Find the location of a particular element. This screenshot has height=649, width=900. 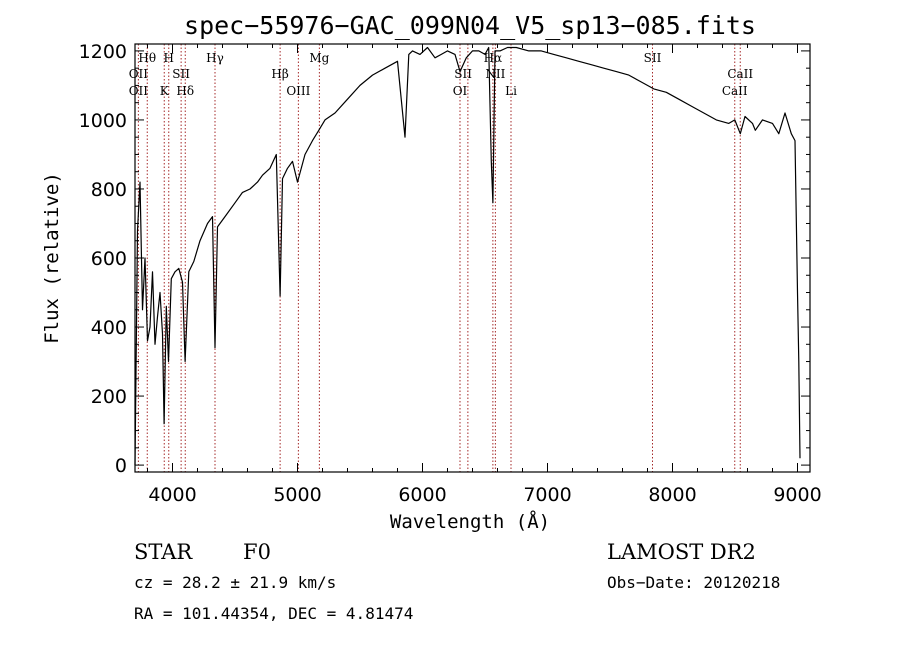

line-label-lower: OII is located at coordinates (139, 91).